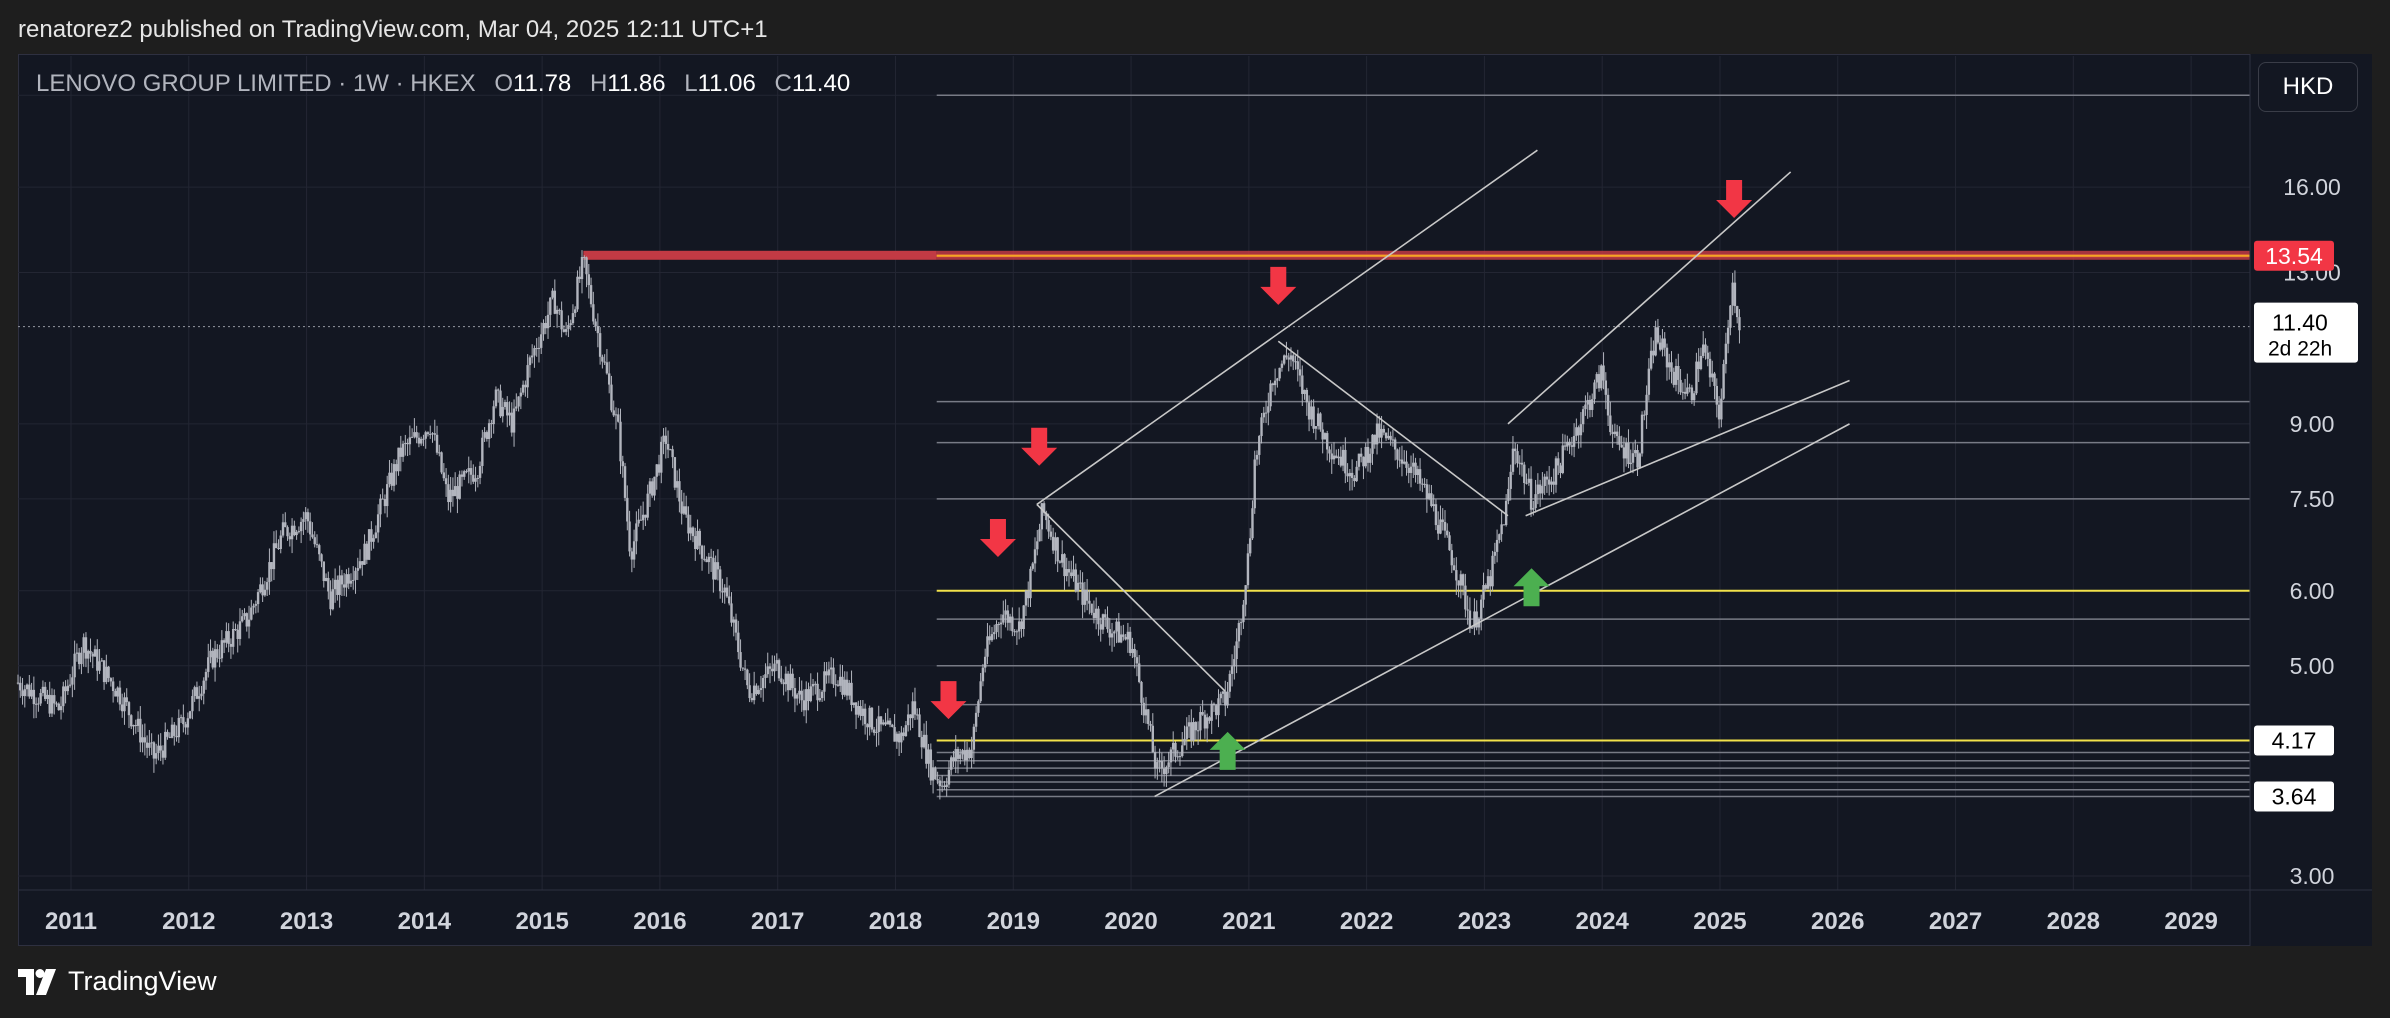  Describe the element at coordinates (188, 921) in the screenshot. I see `time-tick-label: 2012` at that location.